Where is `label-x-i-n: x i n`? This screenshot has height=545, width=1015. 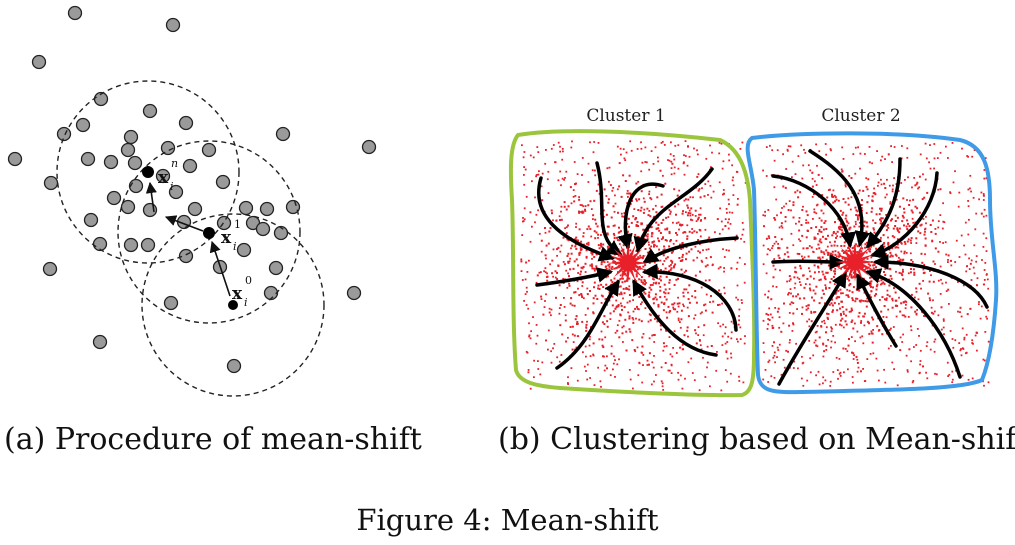 label-x-i-n: x i n is located at coordinates (168, 175).